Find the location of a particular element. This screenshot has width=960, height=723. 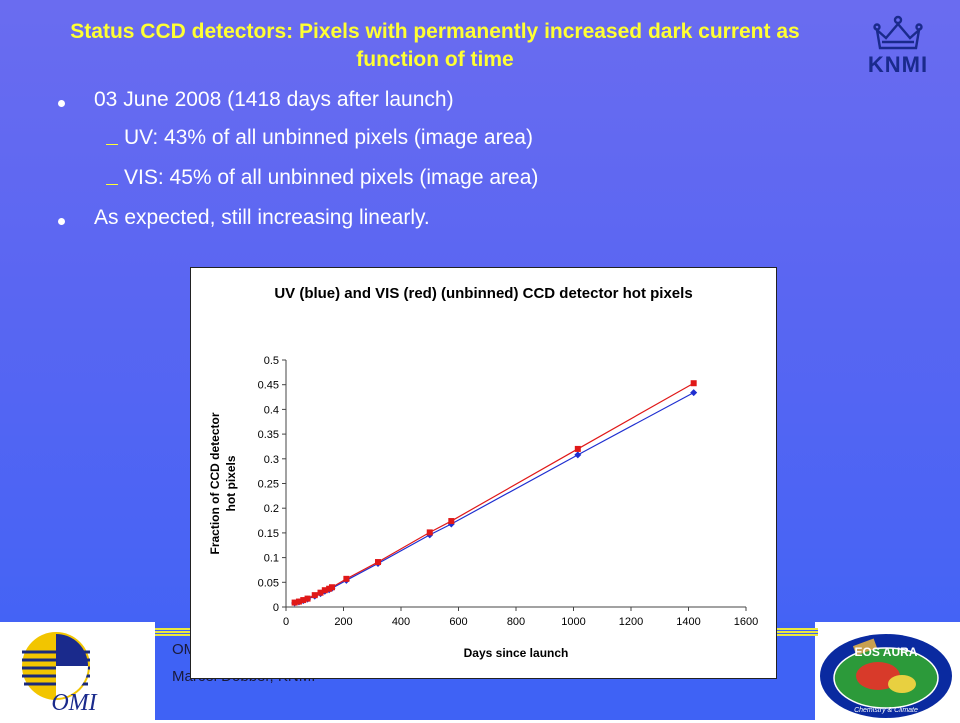

footer-stripes-right is located at coordinates (797, 632).